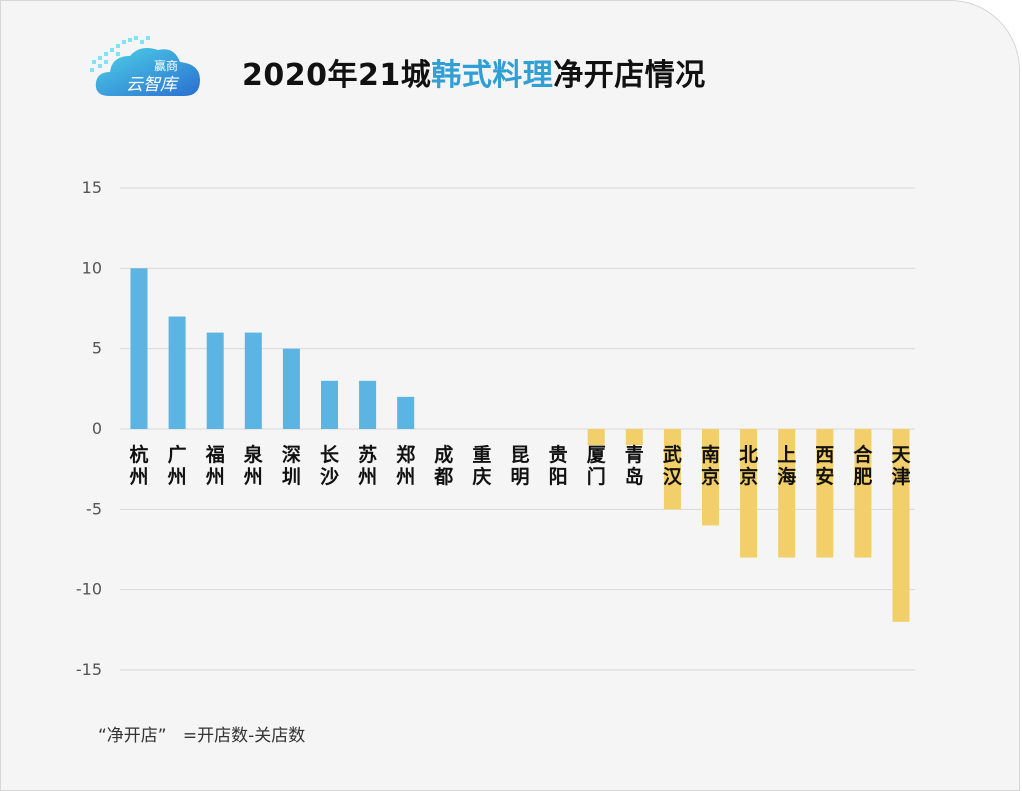 This screenshot has width=1022, height=791. What do you see at coordinates (329, 477) in the screenshot?
I see `category-label: 沙` at bounding box center [329, 477].